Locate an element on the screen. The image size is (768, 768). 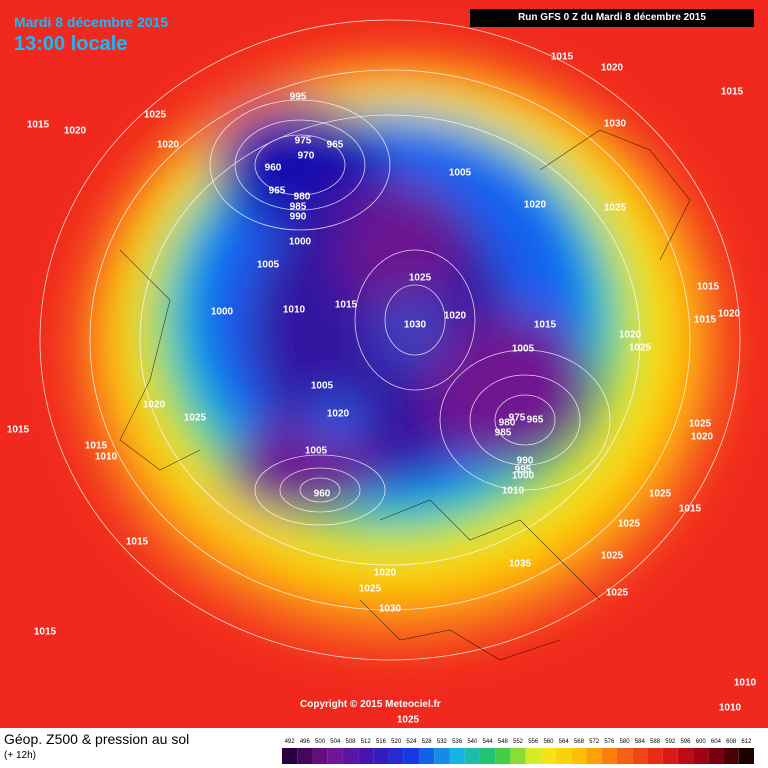
map-title: Géop. Z500 & pression au sol is located at coordinates (97, 739).